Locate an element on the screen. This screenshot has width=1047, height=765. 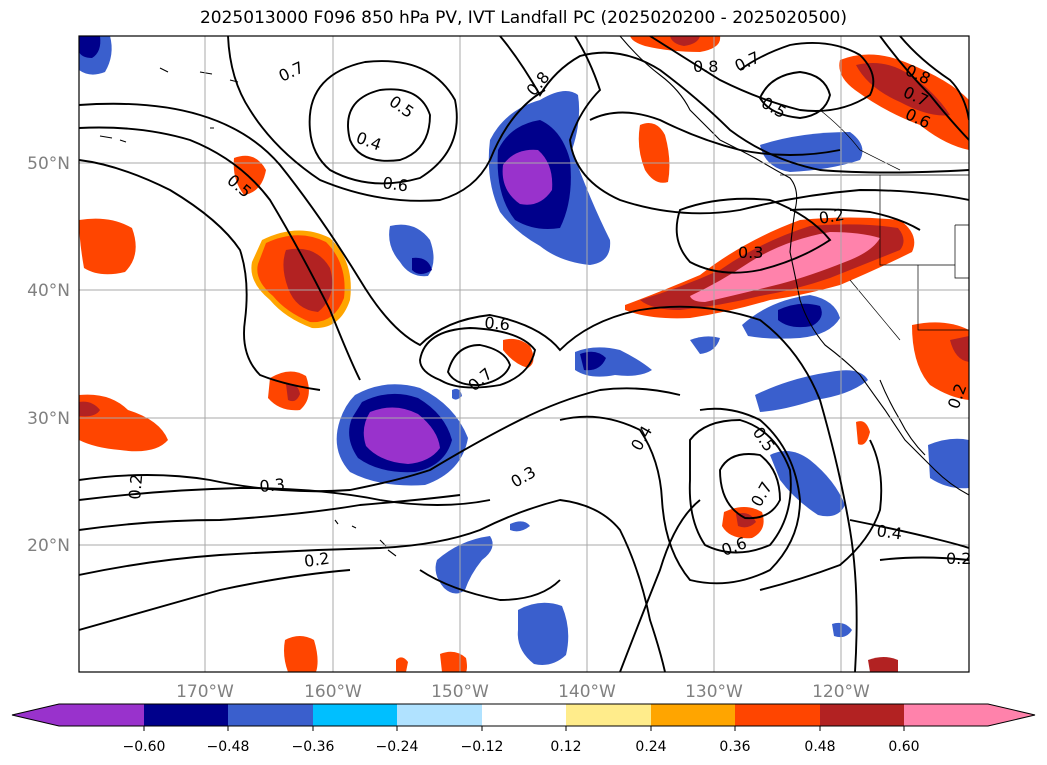
colorbar-tick-label: 0.12 is located at coordinates (565, 747).